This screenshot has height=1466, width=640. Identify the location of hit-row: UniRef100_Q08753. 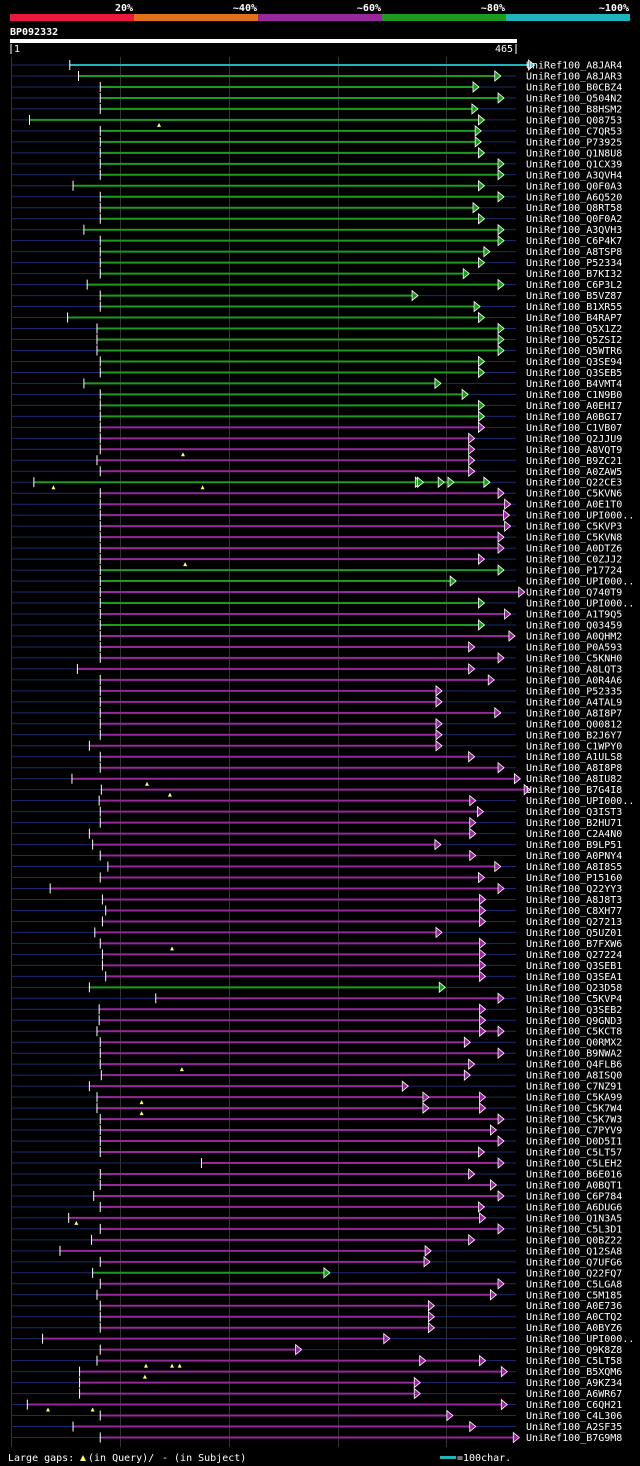
(316, 120).